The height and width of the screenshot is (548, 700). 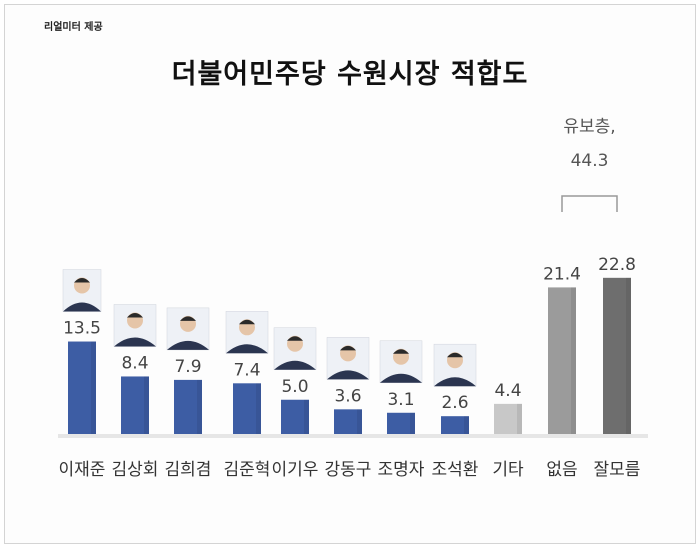 What do you see at coordinates (188, 470) in the screenshot?
I see `category-label-2: 김희겸` at bounding box center [188, 470].